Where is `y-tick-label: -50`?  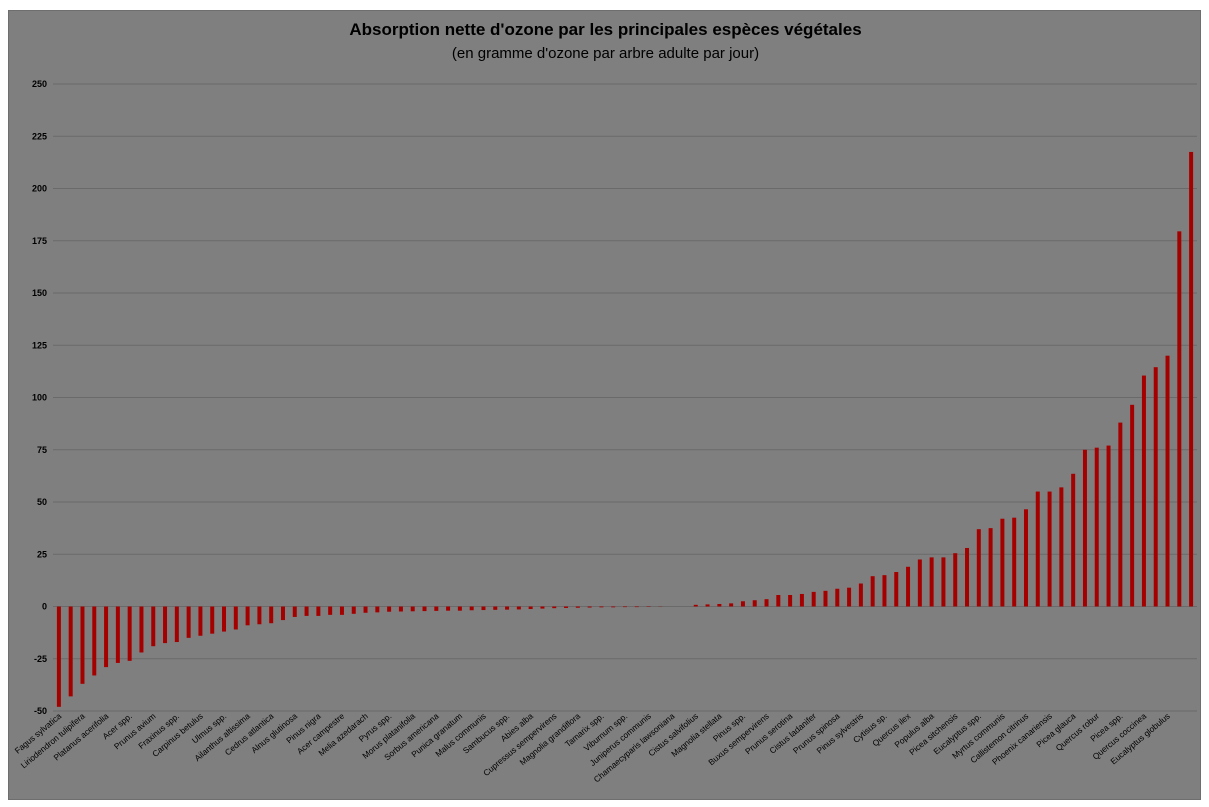
y-tick-label: -50 is located at coordinates (40, 711).